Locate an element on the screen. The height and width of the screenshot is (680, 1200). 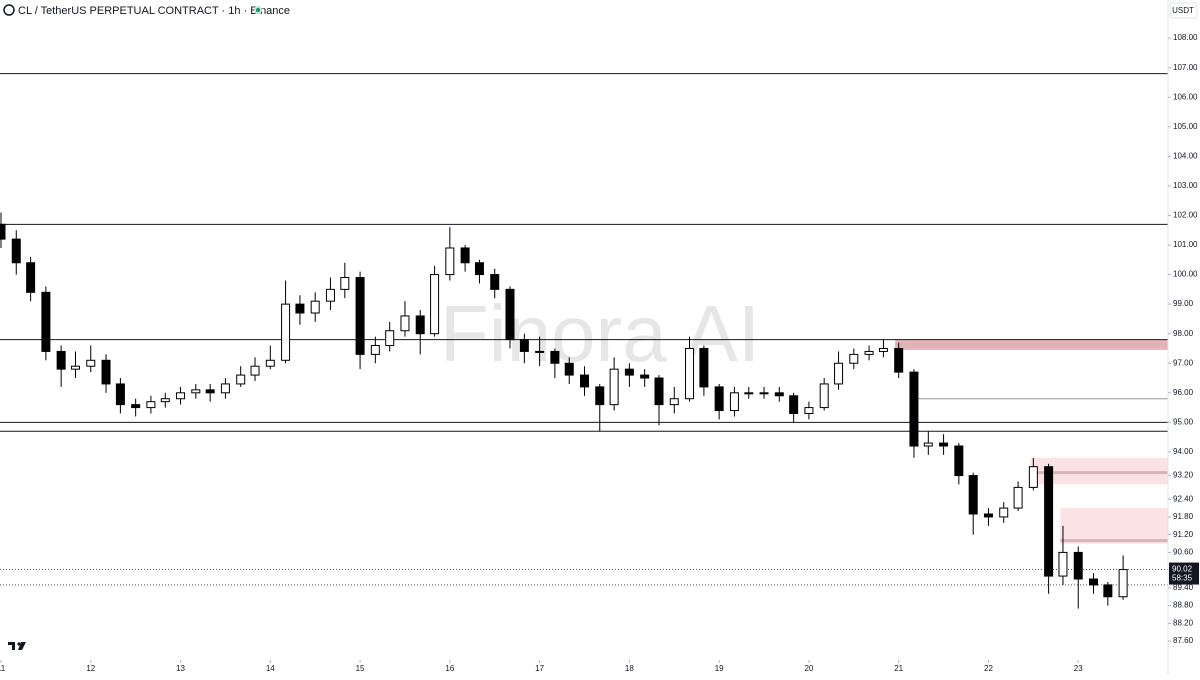
x-tick-label: 17 is located at coordinates (539, 668).